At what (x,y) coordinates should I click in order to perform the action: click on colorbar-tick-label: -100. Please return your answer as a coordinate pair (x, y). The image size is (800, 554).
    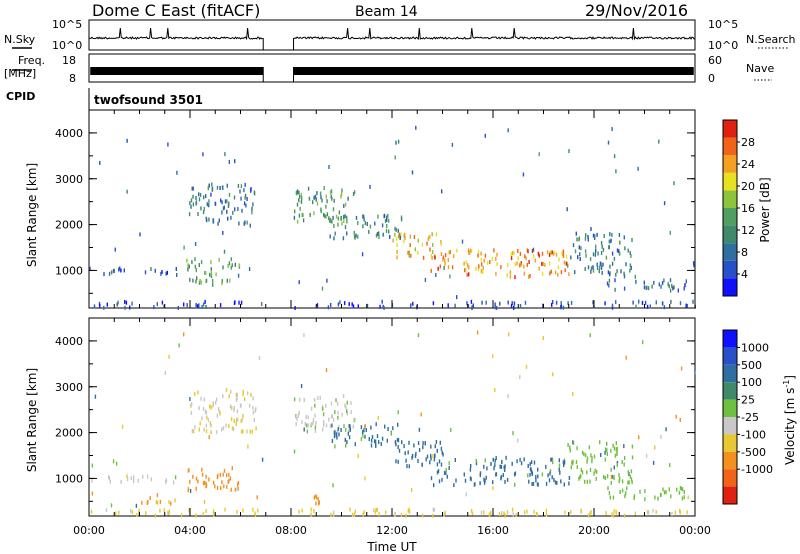
    Looking at the image, I should click on (753, 434).